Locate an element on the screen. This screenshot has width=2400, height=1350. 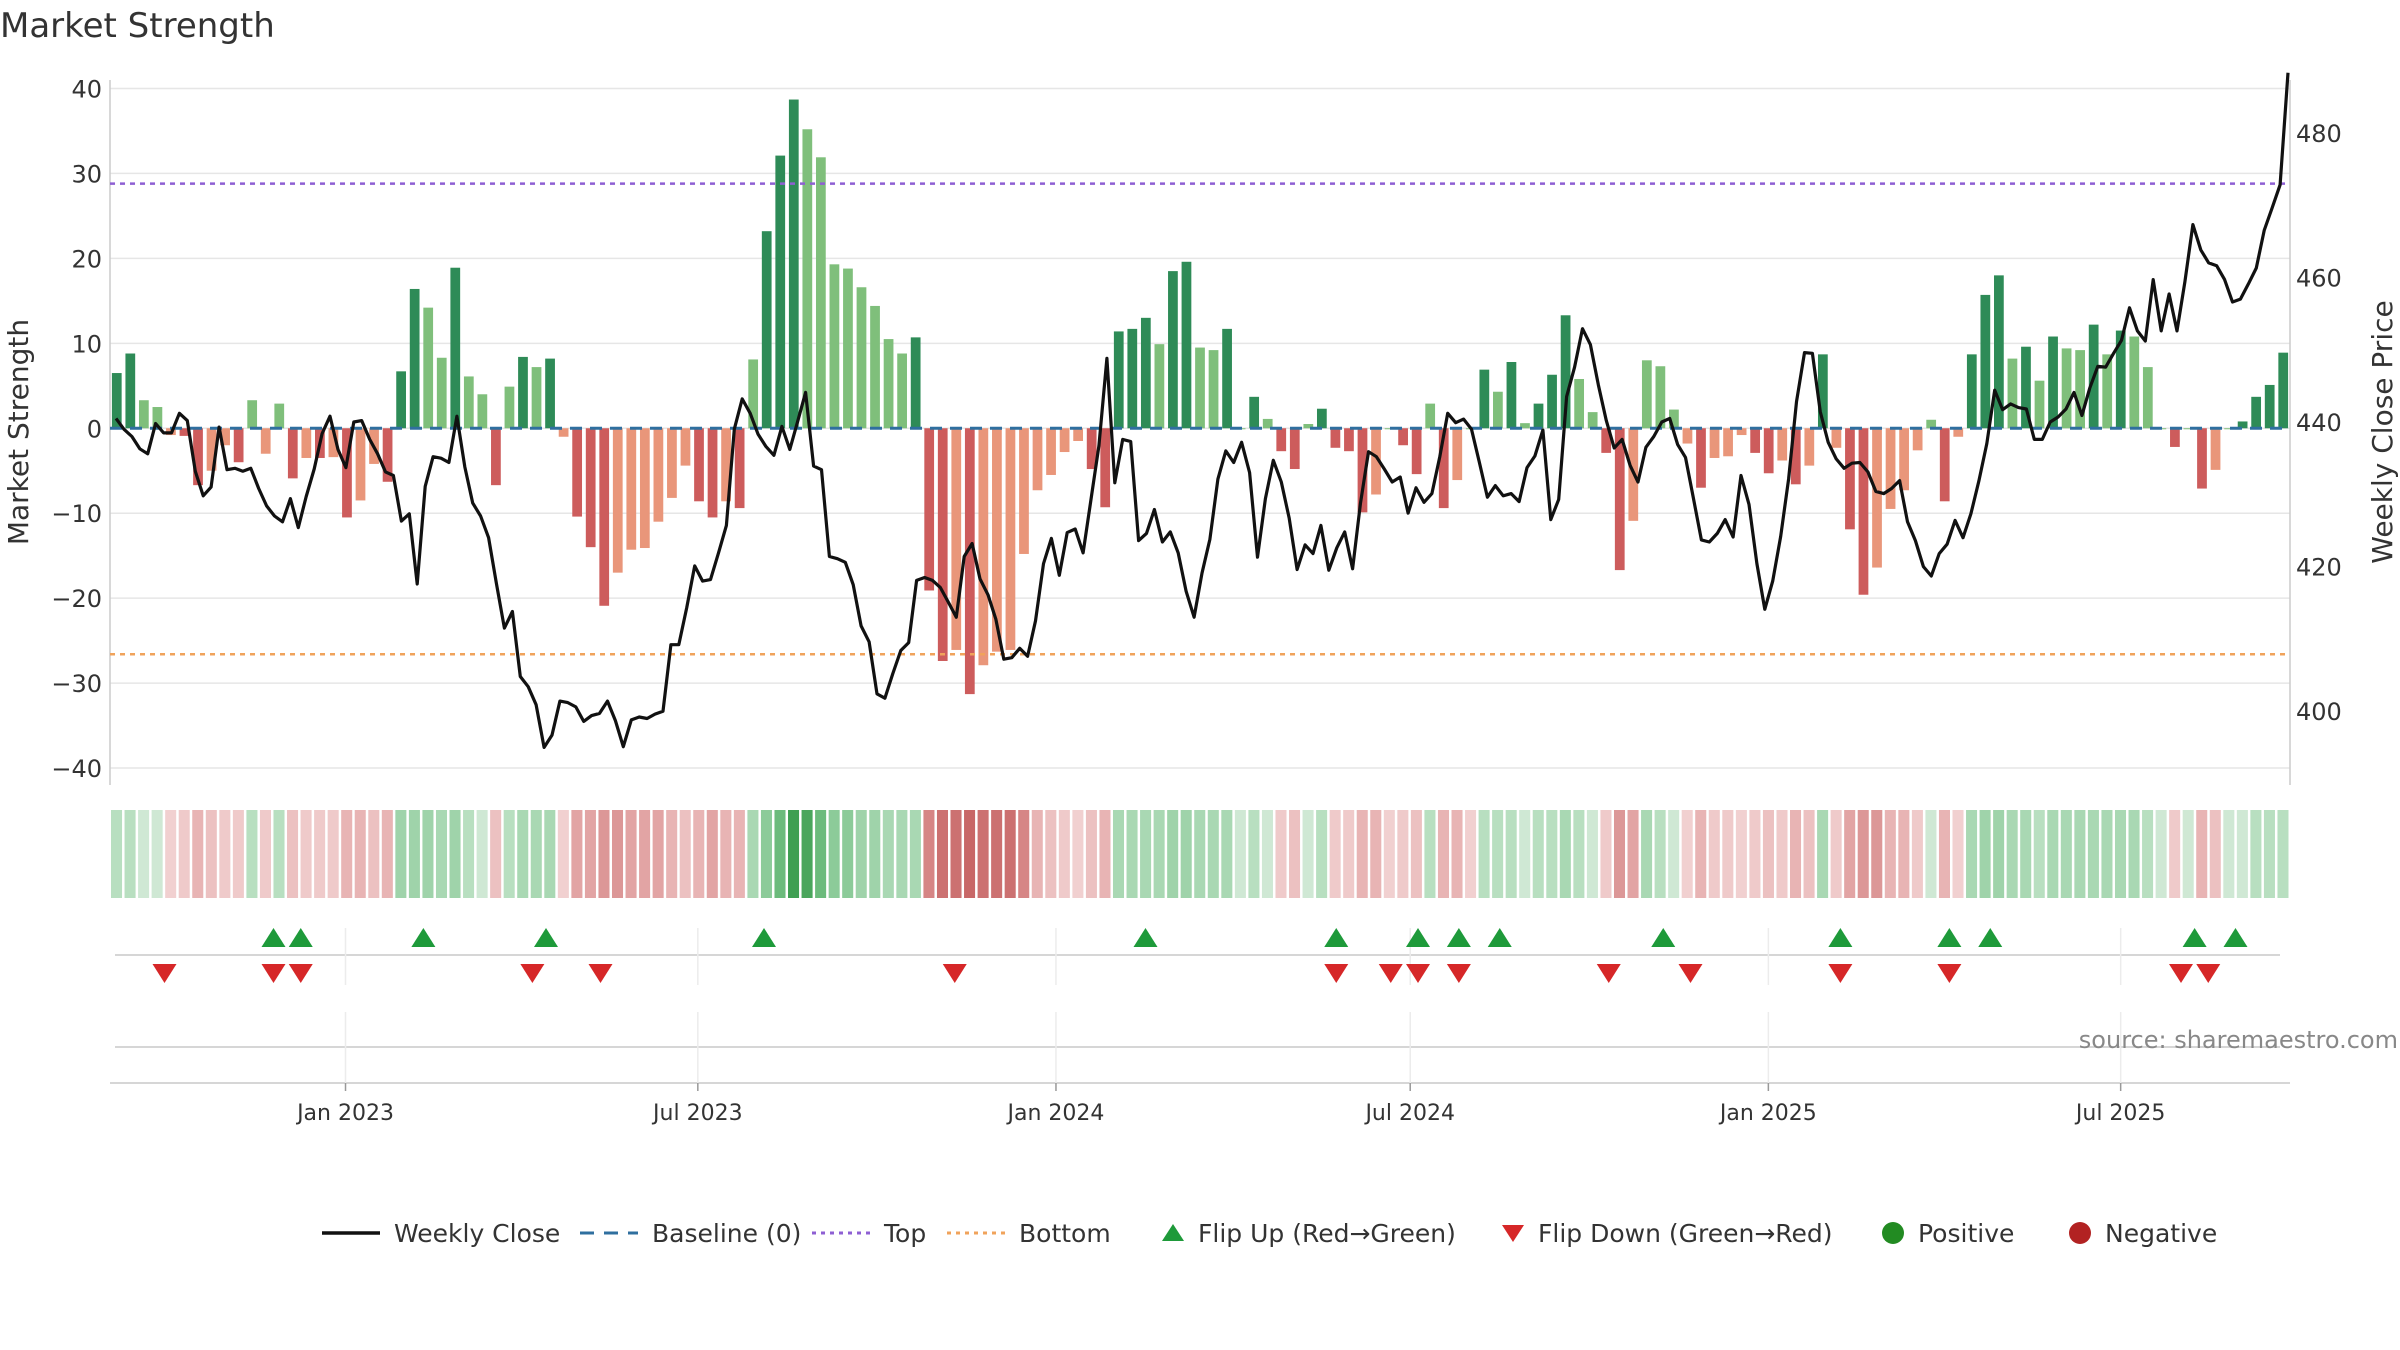
y2-tick-label: 420 is located at coordinates (2319, 568).